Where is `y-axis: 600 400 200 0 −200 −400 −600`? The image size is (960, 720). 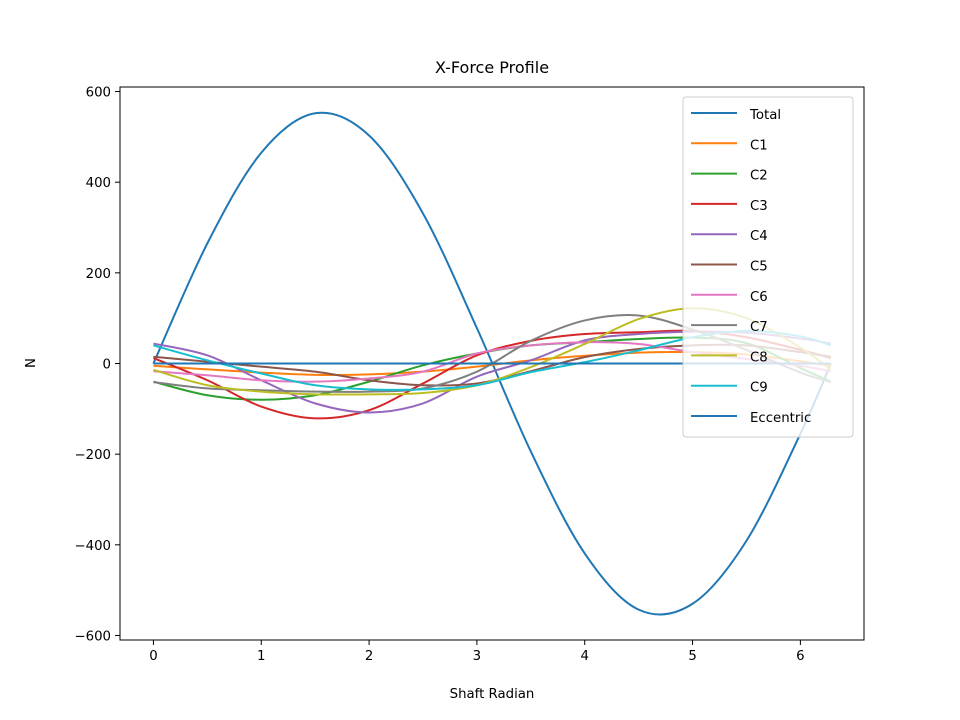
y-axis: 600 400 200 0 −200 −400 −600 is located at coordinates (97, 365).